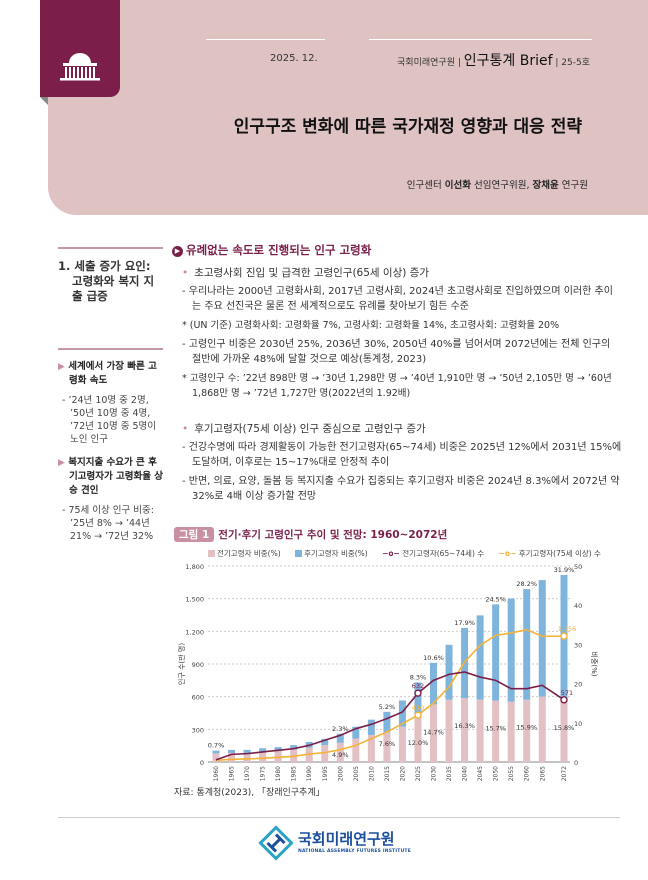  I want to click on x-tick-label: 2010, so click(371, 773).